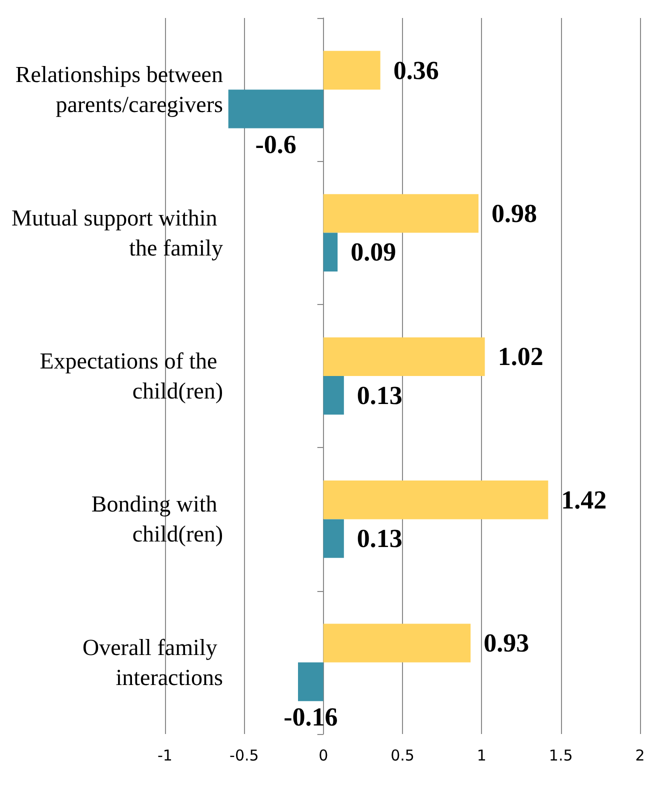 The image size is (656, 794). I want to click on x-tick-label: 0.5, so click(402, 755).